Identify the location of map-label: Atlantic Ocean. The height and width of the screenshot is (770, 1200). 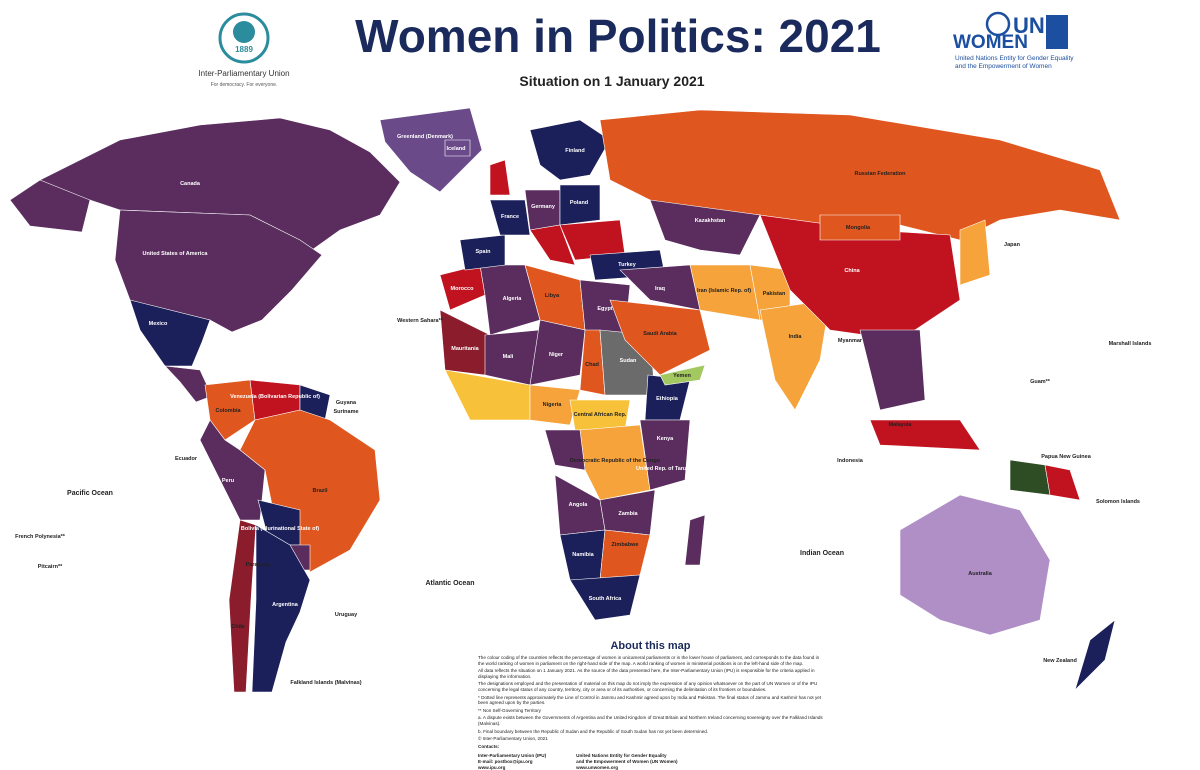
(449, 583).